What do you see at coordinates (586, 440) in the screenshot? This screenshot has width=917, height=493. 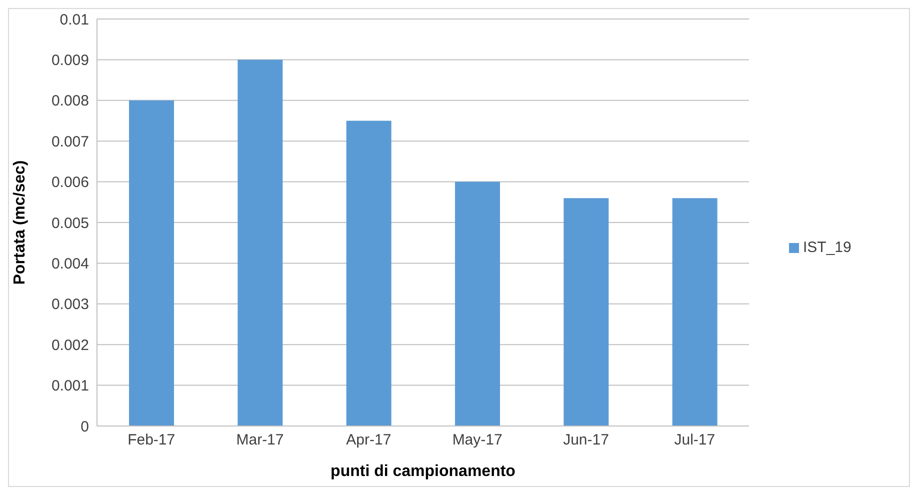 I see `x-tick-label: Jun-17` at bounding box center [586, 440].